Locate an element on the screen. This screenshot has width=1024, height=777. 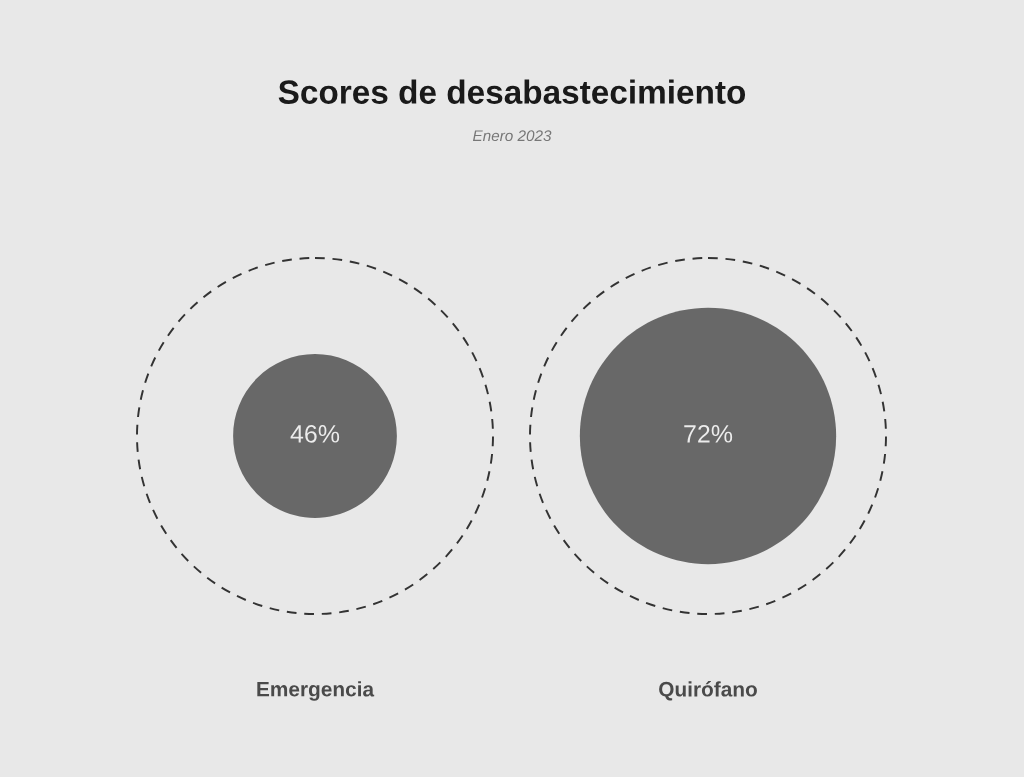
category-label: Quirófano is located at coordinates (708, 691).